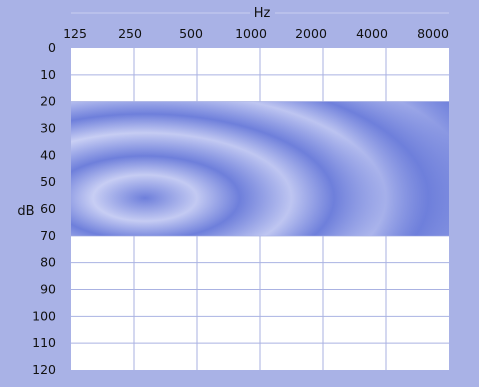 The height and width of the screenshot is (387, 479). Describe the element at coordinates (48, 101) in the screenshot. I see `y-tick-label: 20` at that location.